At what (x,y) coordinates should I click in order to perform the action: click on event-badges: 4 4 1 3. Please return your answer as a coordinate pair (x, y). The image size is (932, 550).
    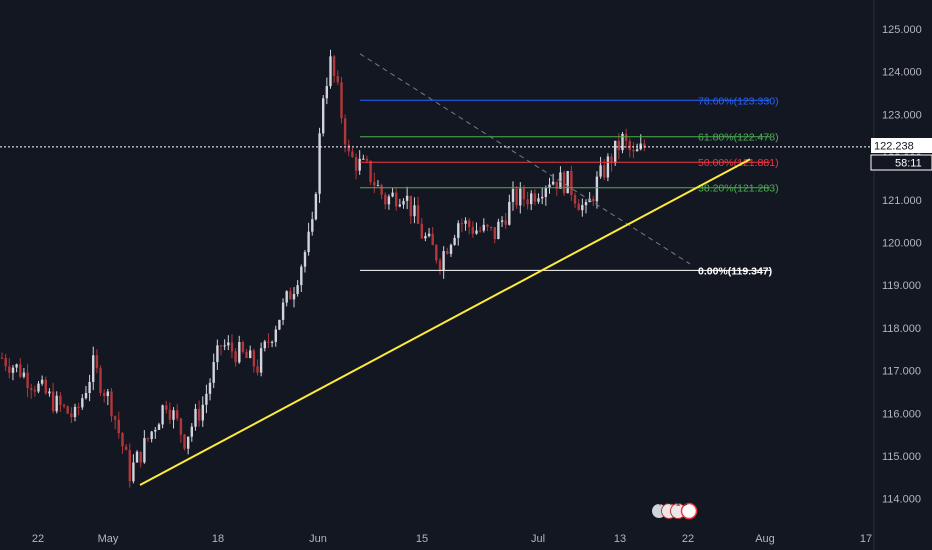
    Looking at the image, I should click on (674, 509).